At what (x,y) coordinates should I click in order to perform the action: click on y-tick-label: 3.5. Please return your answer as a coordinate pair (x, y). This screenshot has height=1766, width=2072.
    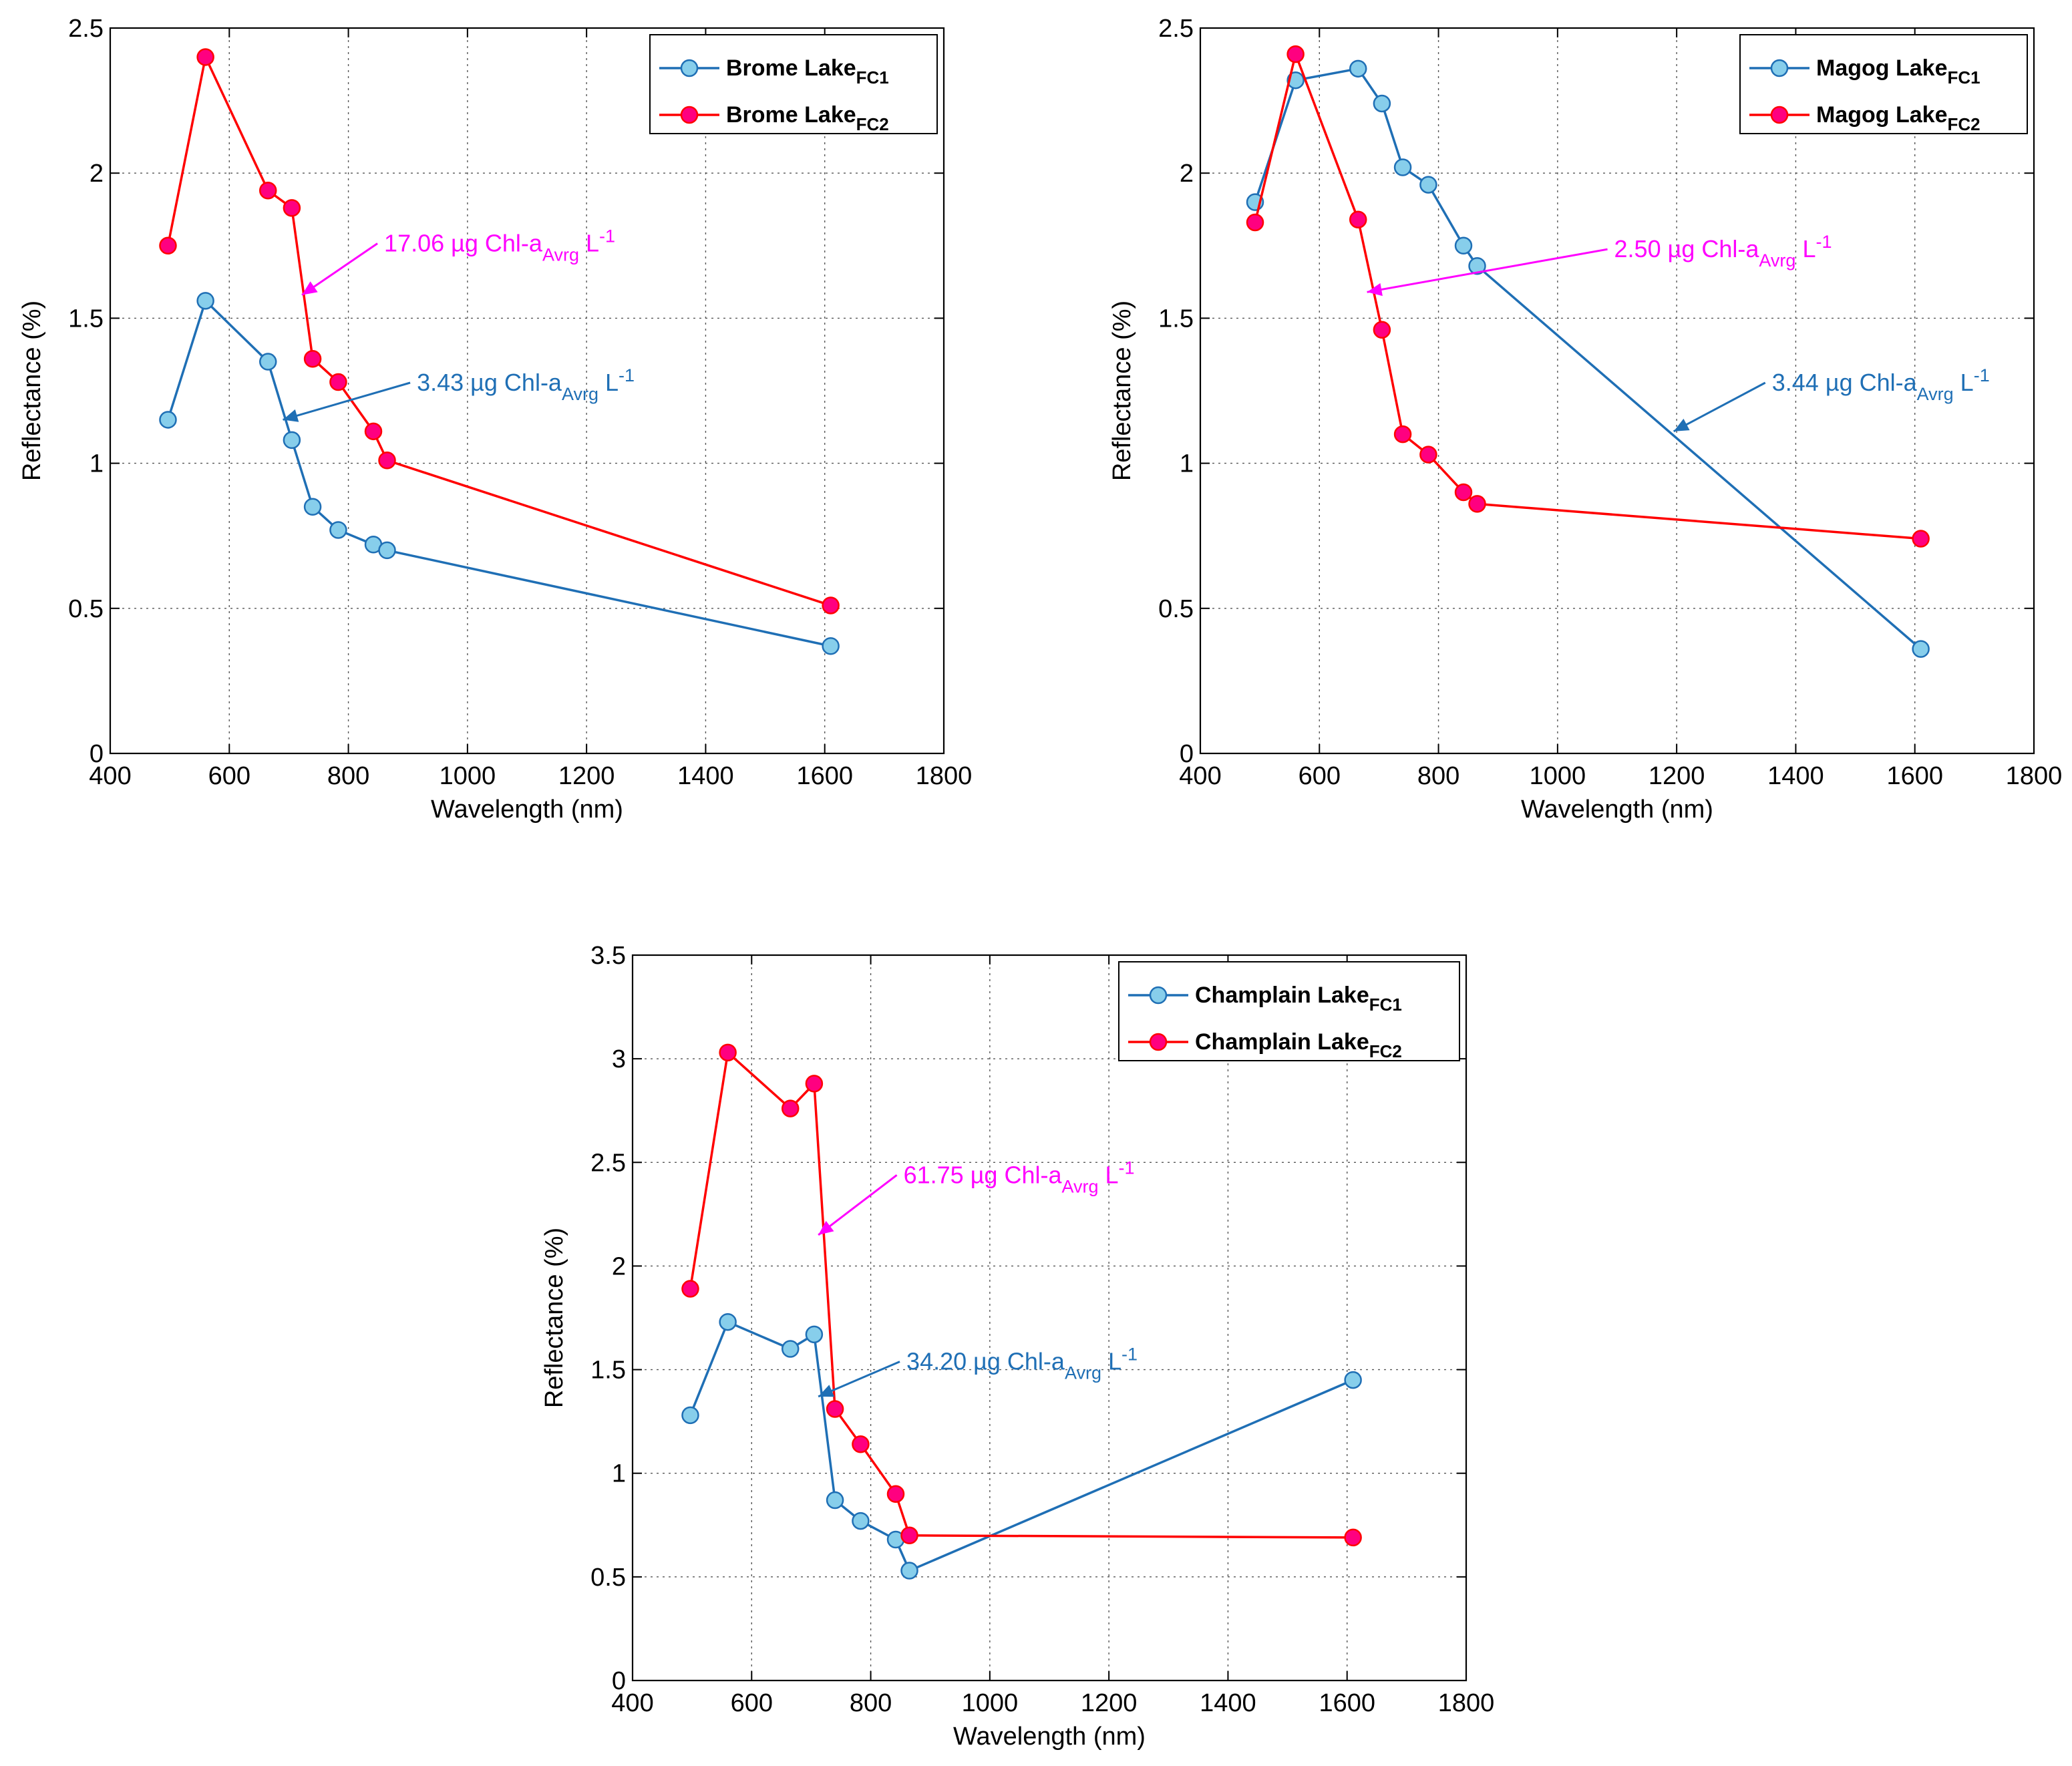
    Looking at the image, I should click on (608, 956).